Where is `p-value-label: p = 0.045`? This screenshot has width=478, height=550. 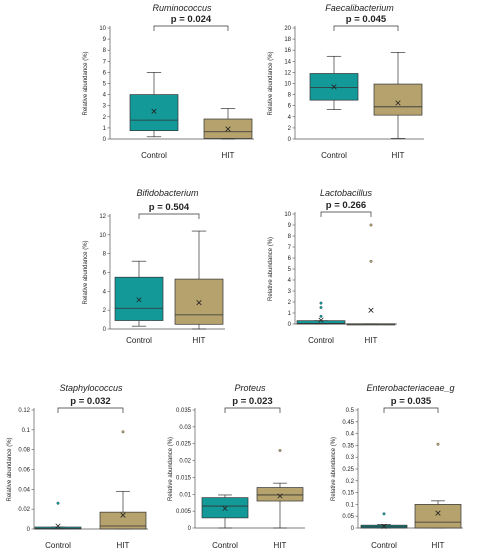 p-value-label: p = 0.045 is located at coordinates (366, 19).